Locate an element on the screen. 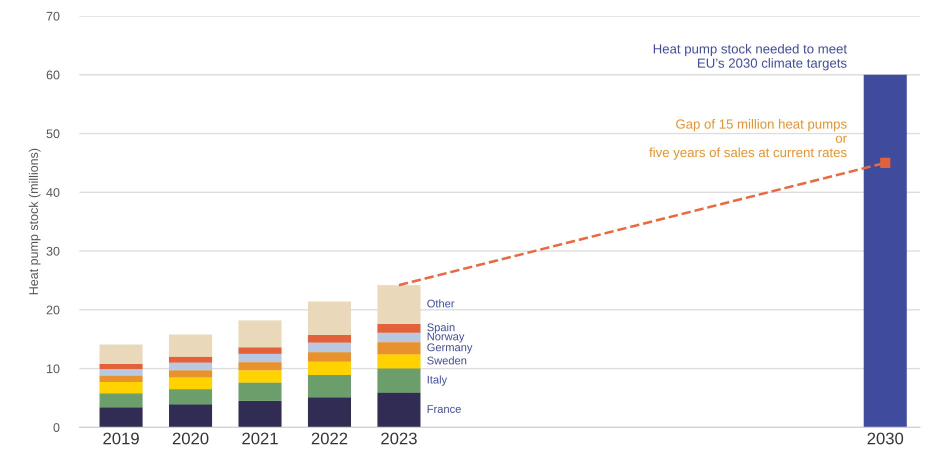 This screenshot has height=457, width=934. y-tick-label: 60 is located at coordinates (53, 75).